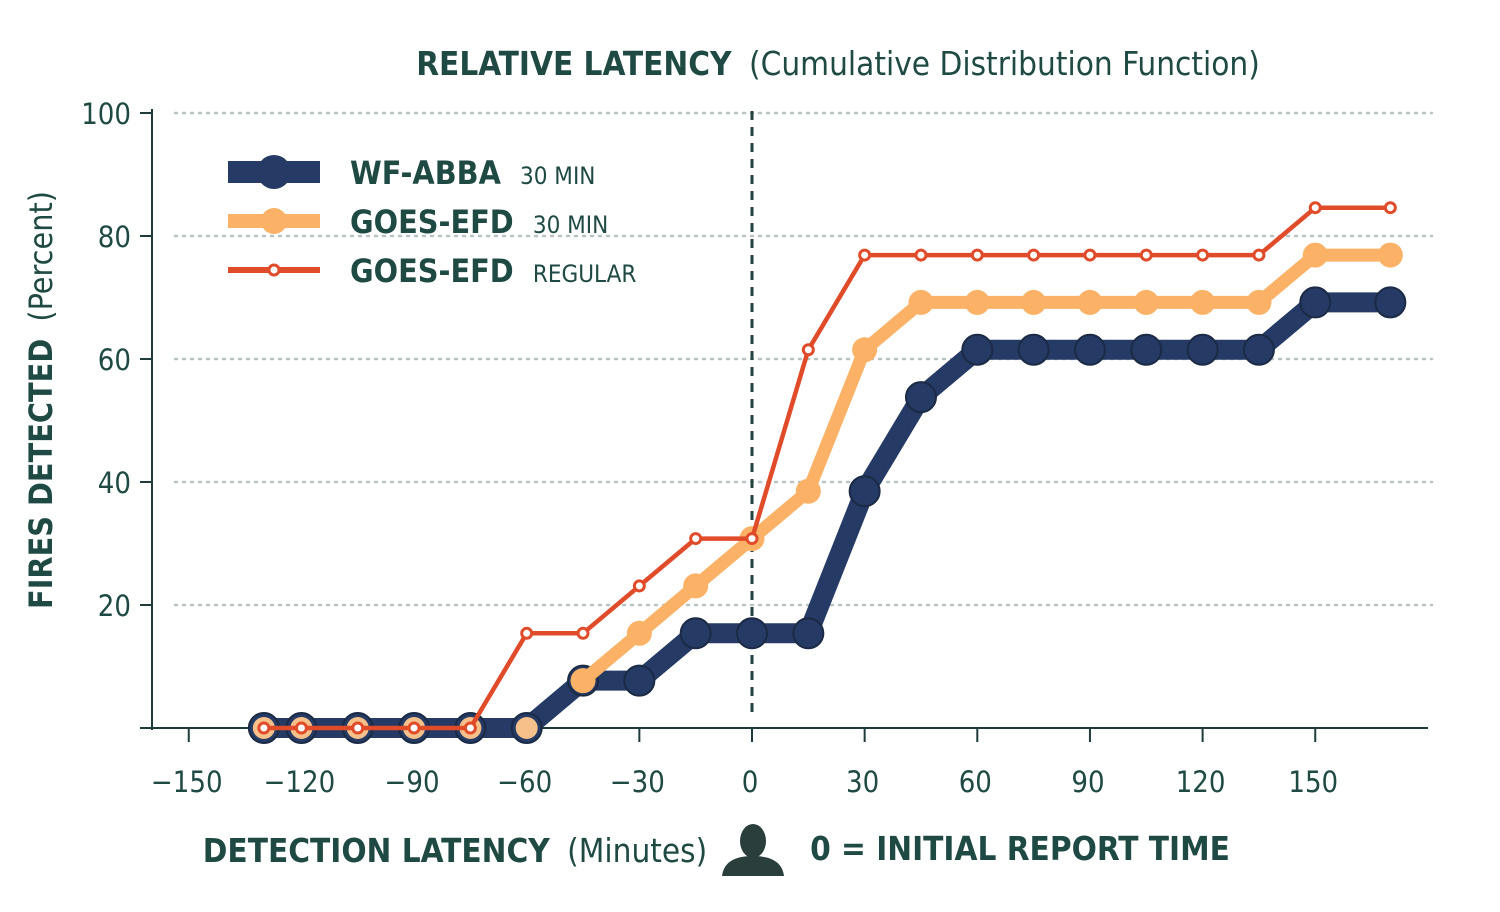 This screenshot has height=912, width=1500. Describe the element at coordinates (41, 256) in the screenshot. I see `y-axis-label-regular: (Percent)` at that location.